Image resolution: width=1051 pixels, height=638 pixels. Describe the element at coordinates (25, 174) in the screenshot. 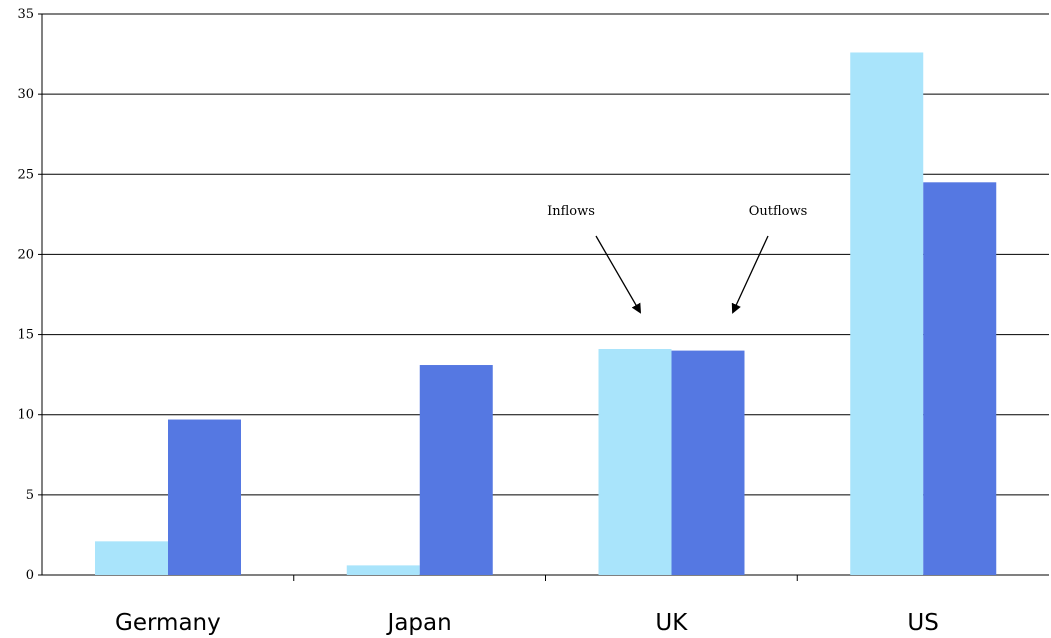

I see `y-tick-label: 25` at that location.